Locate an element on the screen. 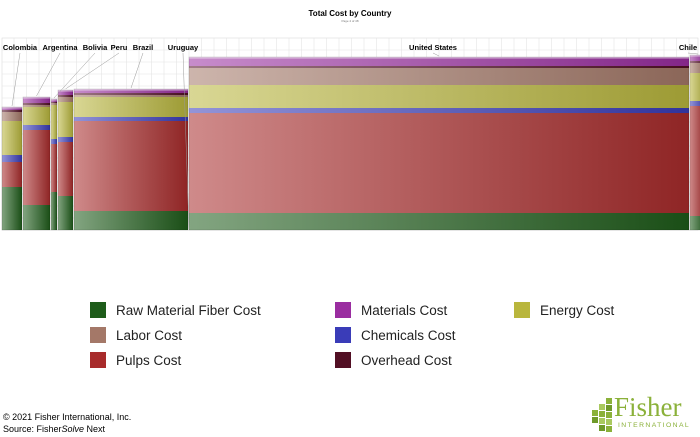 The width and height of the screenshot is (700, 437). logo-name: Fisher is located at coordinates (648, 407).